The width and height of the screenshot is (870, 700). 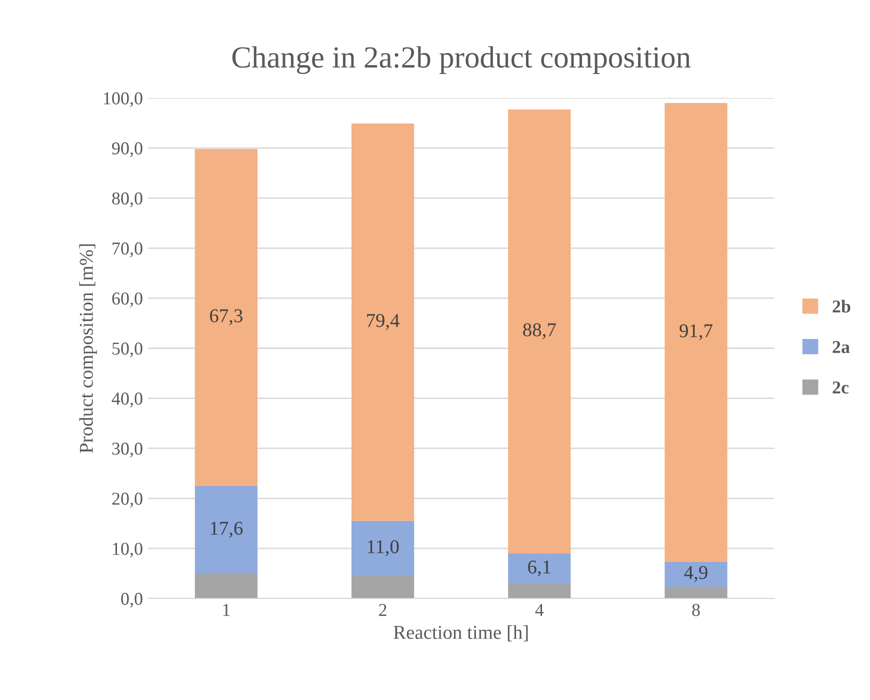 What do you see at coordinates (461, 633) in the screenshot?
I see `x-axis-title: Reaction time [h]` at bounding box center [461, 633].